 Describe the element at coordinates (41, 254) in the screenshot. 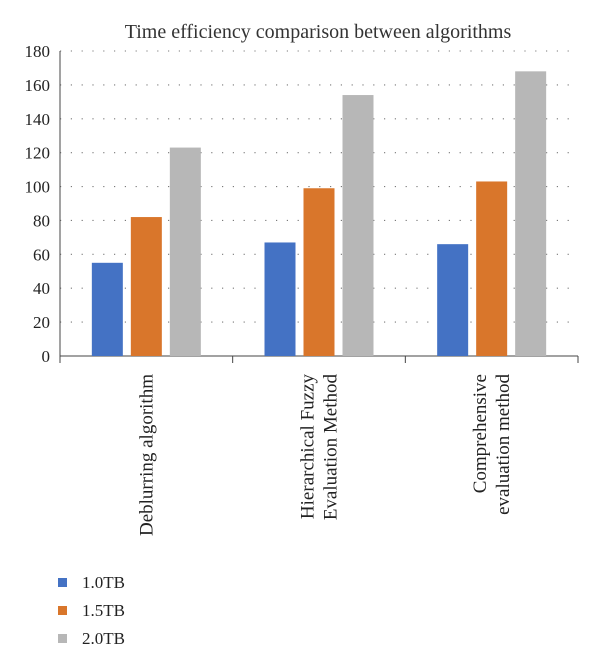

I see `y-tick-label: 60` at that location.